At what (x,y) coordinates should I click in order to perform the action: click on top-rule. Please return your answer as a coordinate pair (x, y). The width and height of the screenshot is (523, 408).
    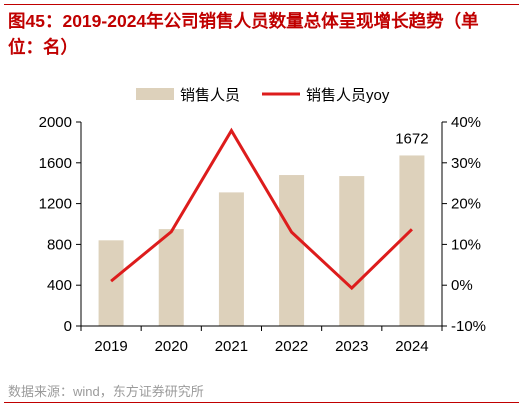
    Looking at the image, I should click on (261, 4).